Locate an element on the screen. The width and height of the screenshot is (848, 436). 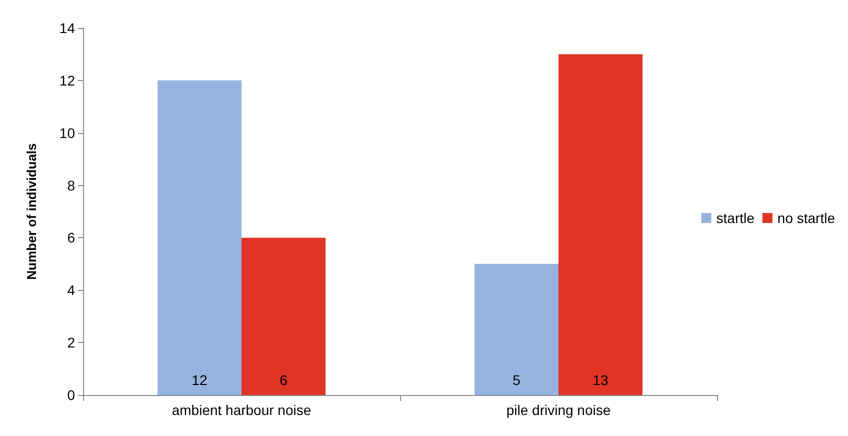
y-tick-label: 12 is located at coordinates (67, 80).